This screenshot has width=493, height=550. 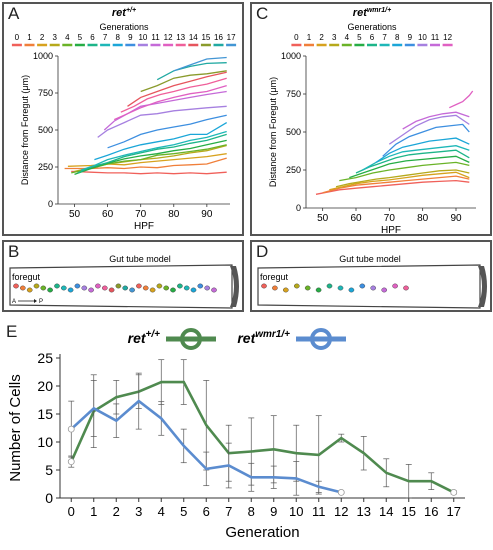 I want to click on x-tick-label: 80, so click(x=174, y=214).